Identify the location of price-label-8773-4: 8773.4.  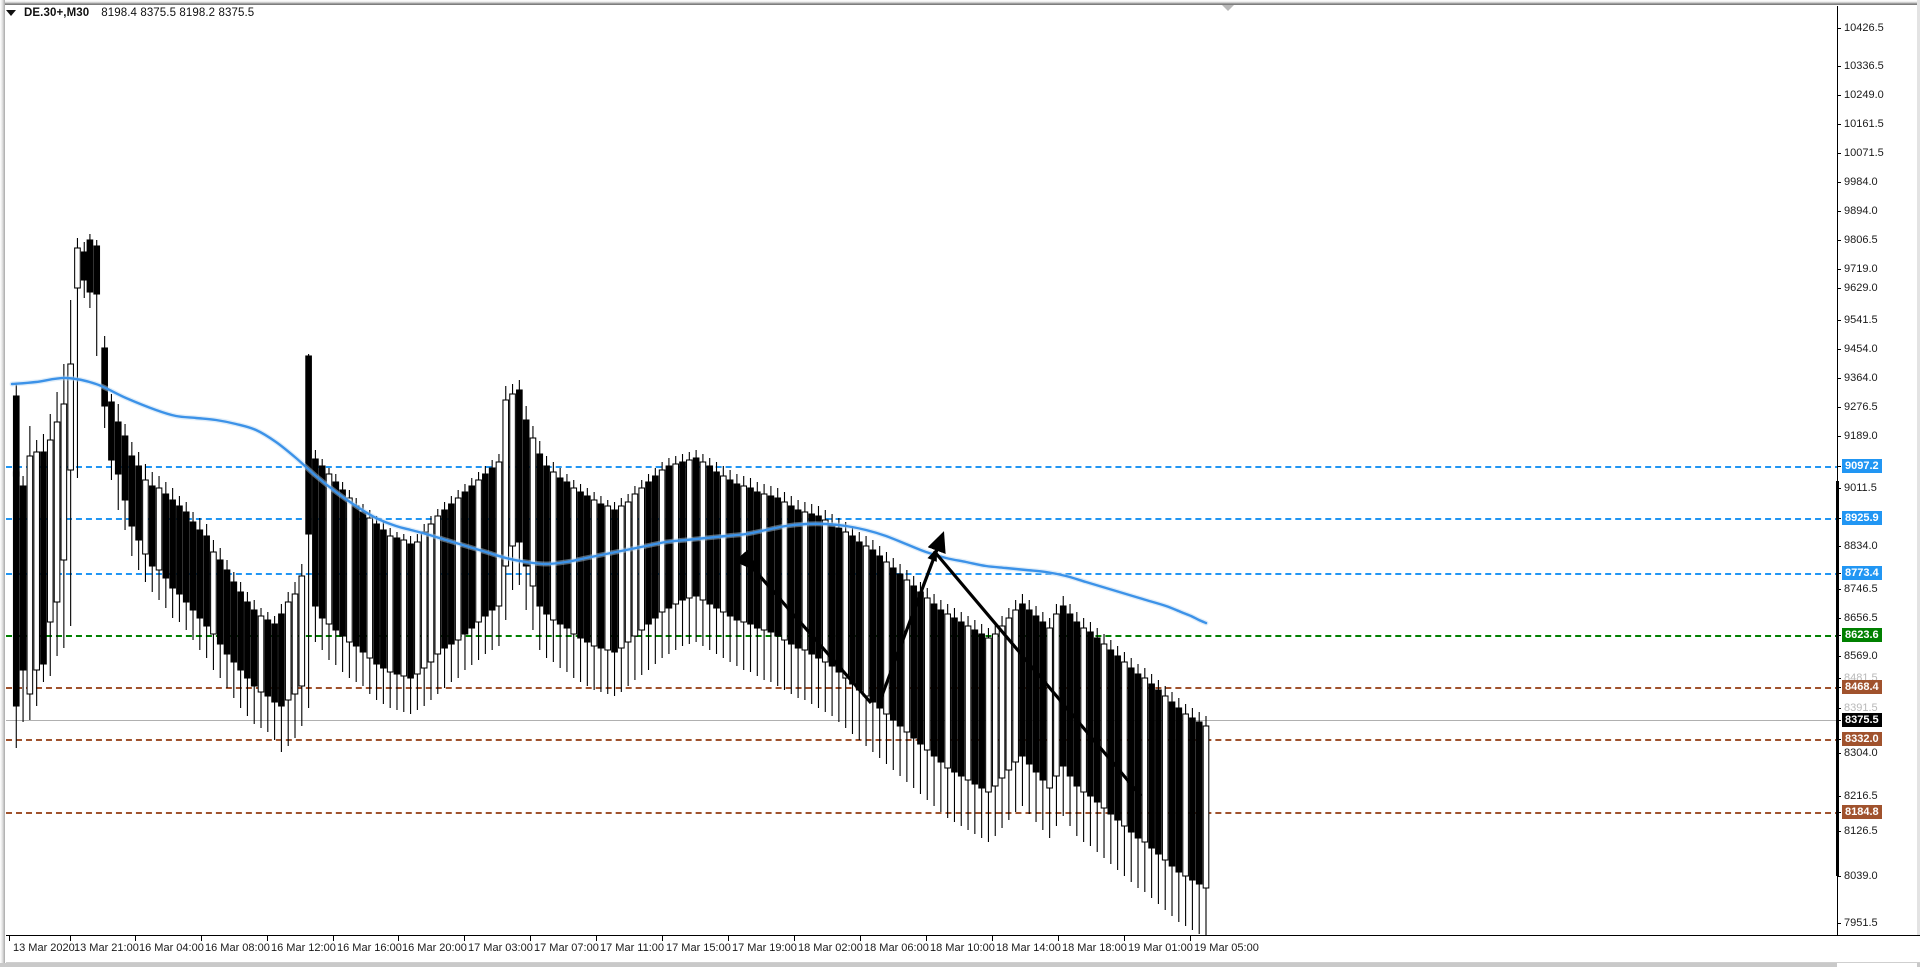
(1862, 573).